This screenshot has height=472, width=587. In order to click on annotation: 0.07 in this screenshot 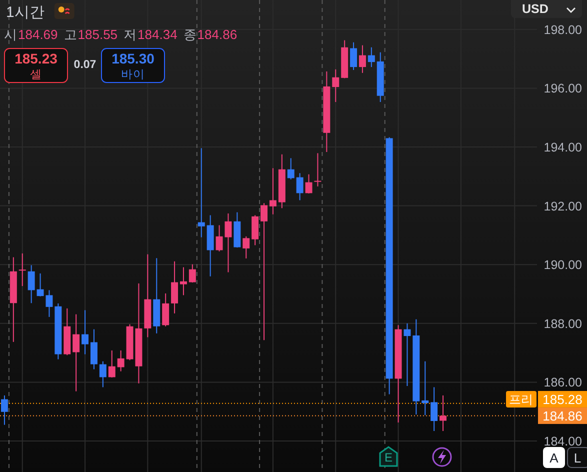, I will do `click(85, 65)`.